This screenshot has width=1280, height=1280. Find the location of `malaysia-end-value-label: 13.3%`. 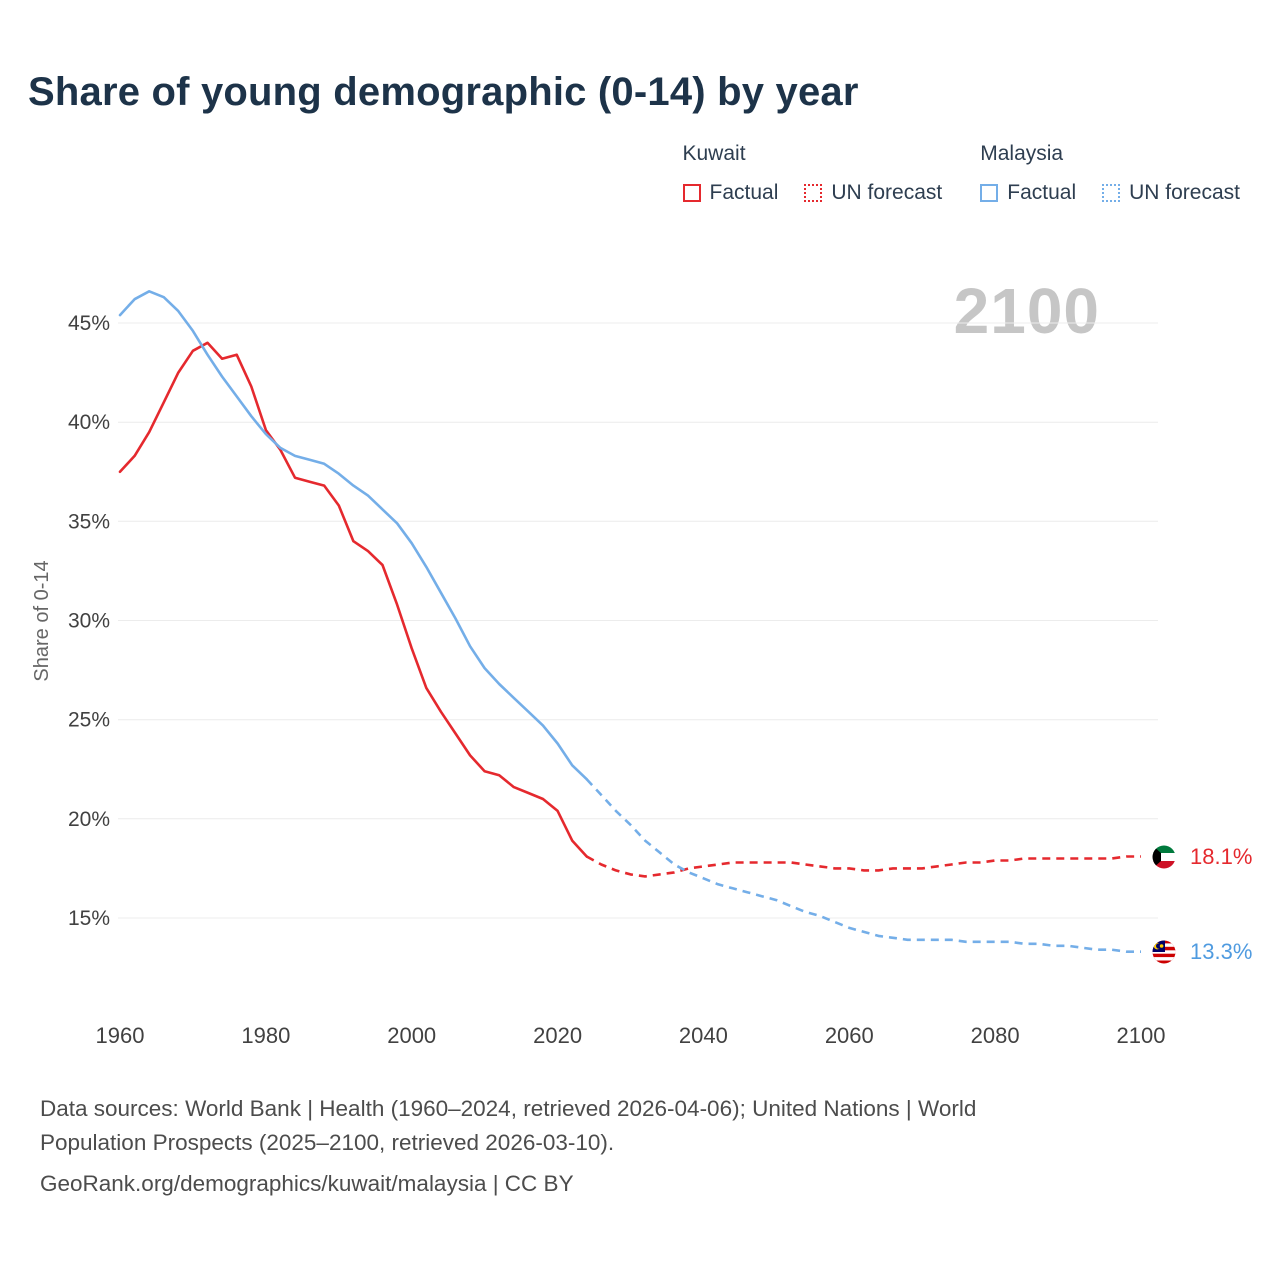

malaysia-end-value-label: 13.3% is located at coordinates (1221, 951).